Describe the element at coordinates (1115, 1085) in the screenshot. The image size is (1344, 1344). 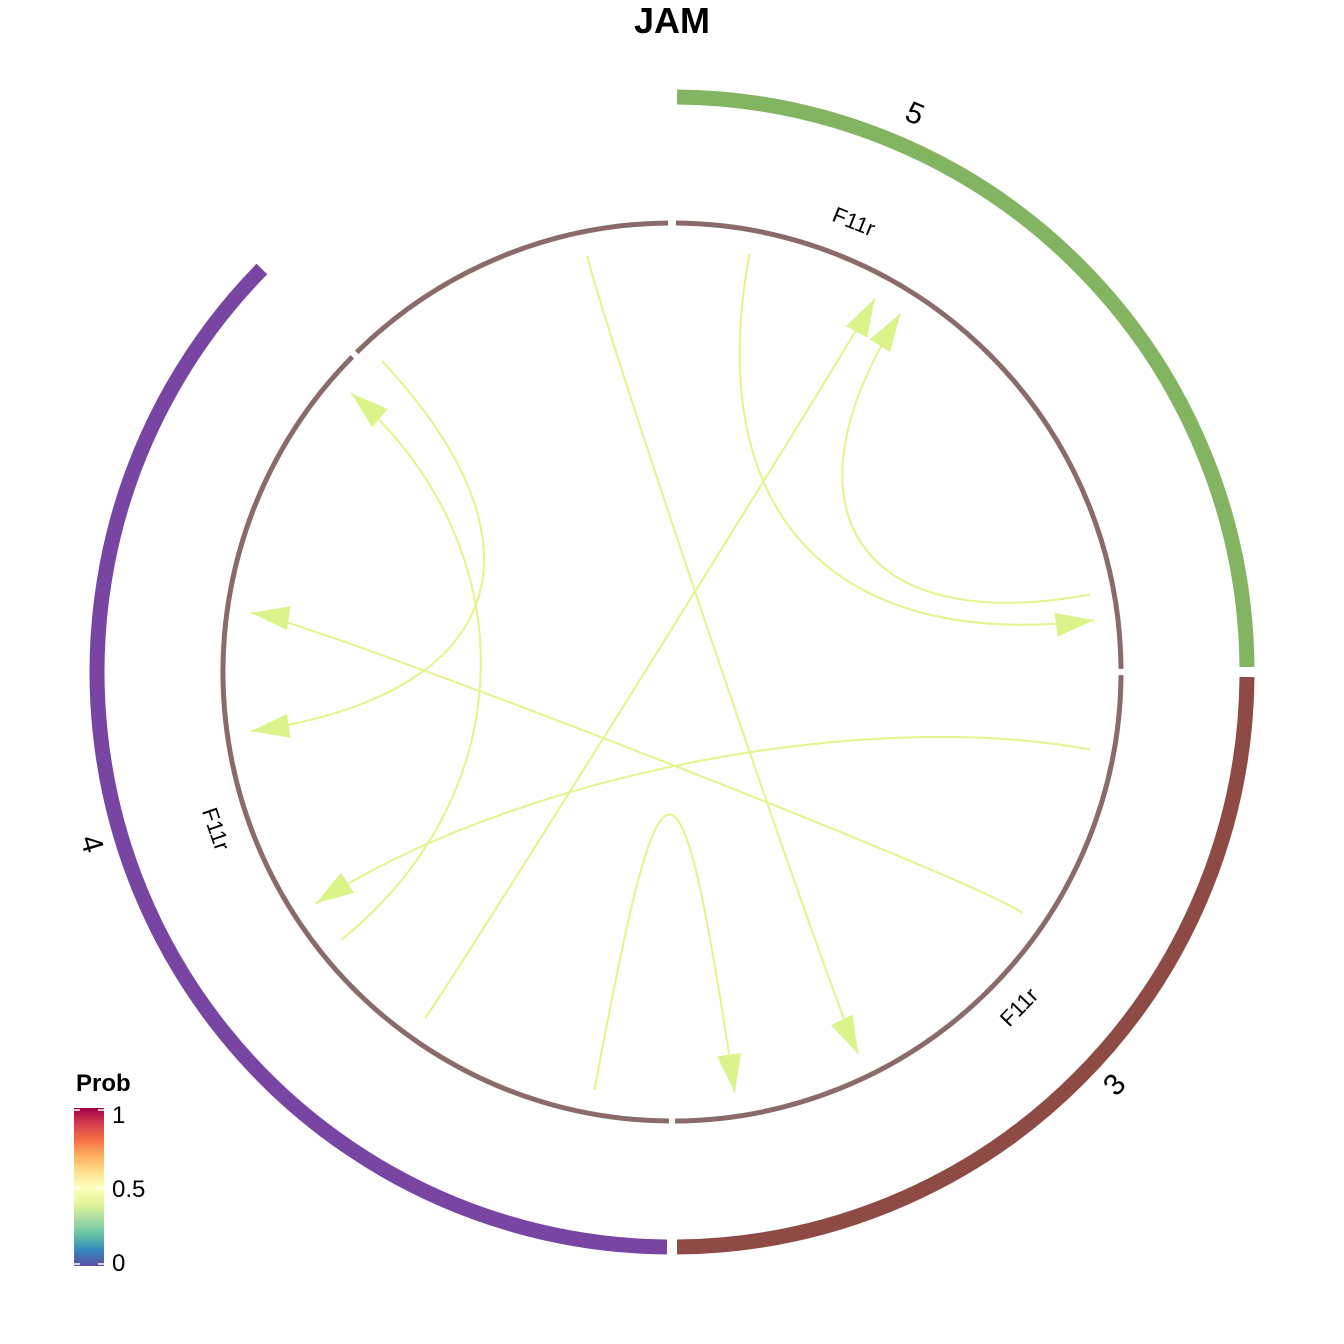
I see `group-label-3: 3` at that location.